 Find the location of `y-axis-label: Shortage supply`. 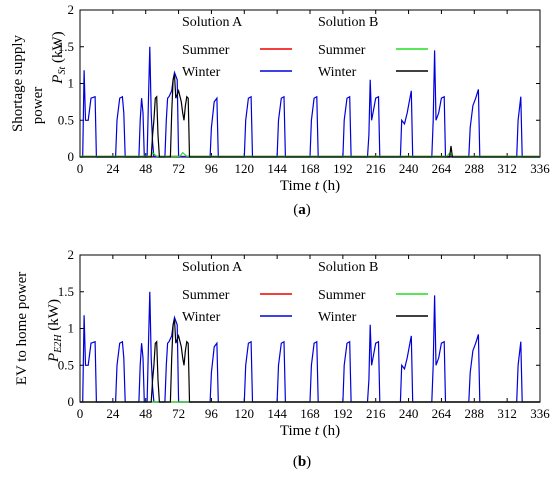

y-axis-label: Shortage supply is located at coordinates (18, 83).